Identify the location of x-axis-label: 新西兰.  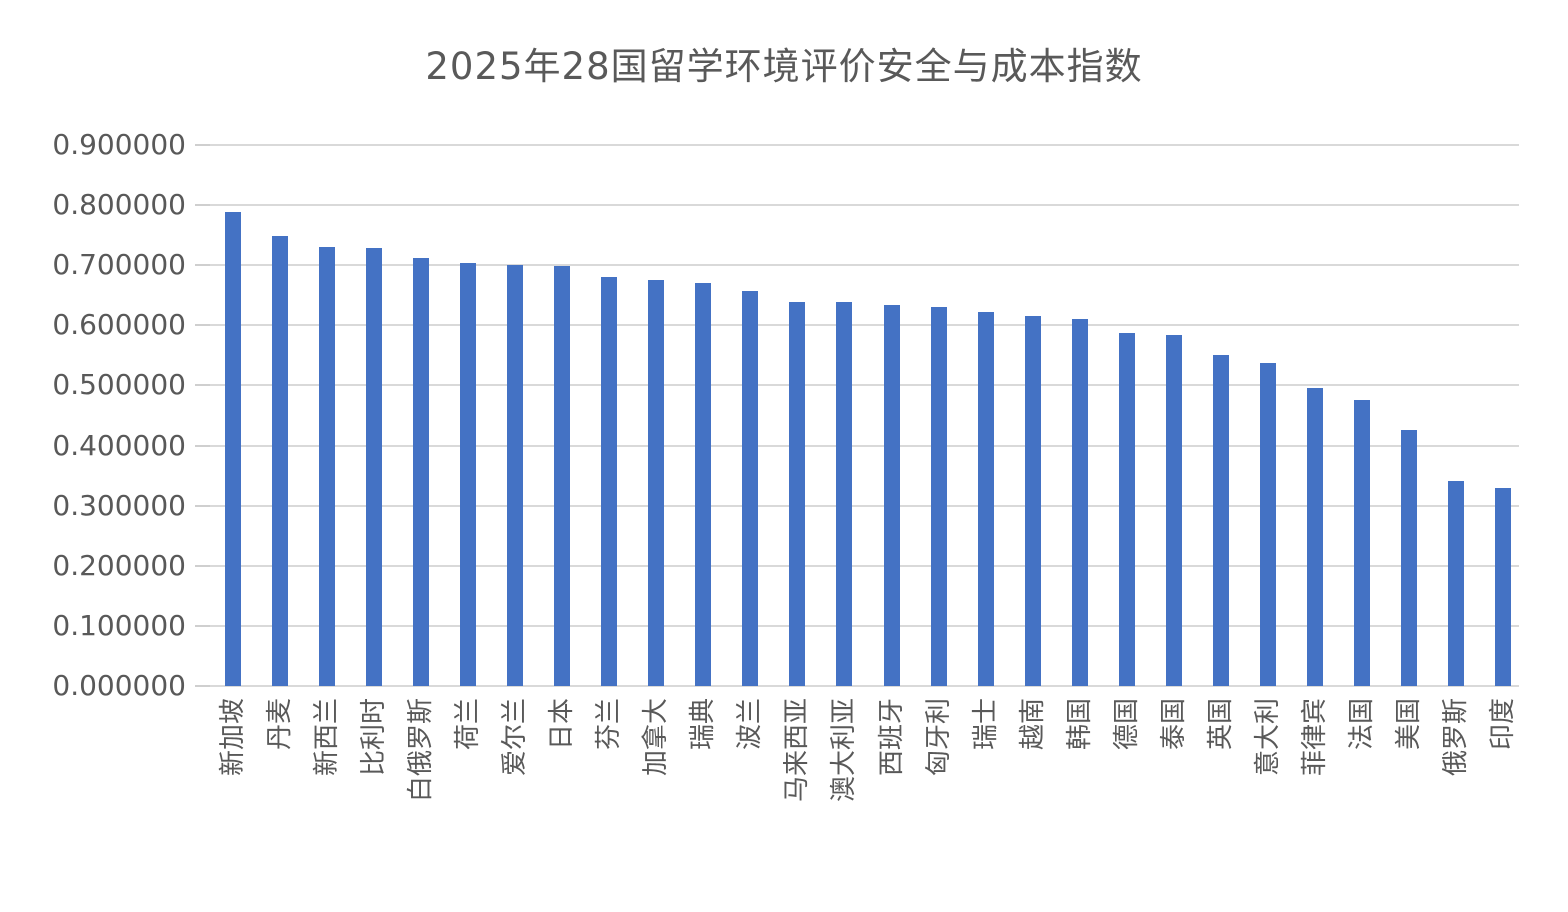
(327, 737).